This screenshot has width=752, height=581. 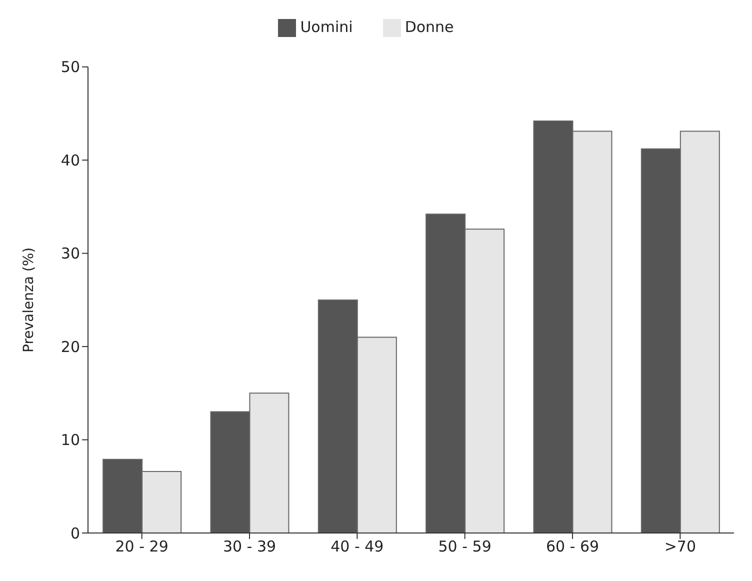 I want to click on y-tick-label: 30, so click(x=70, y=253).